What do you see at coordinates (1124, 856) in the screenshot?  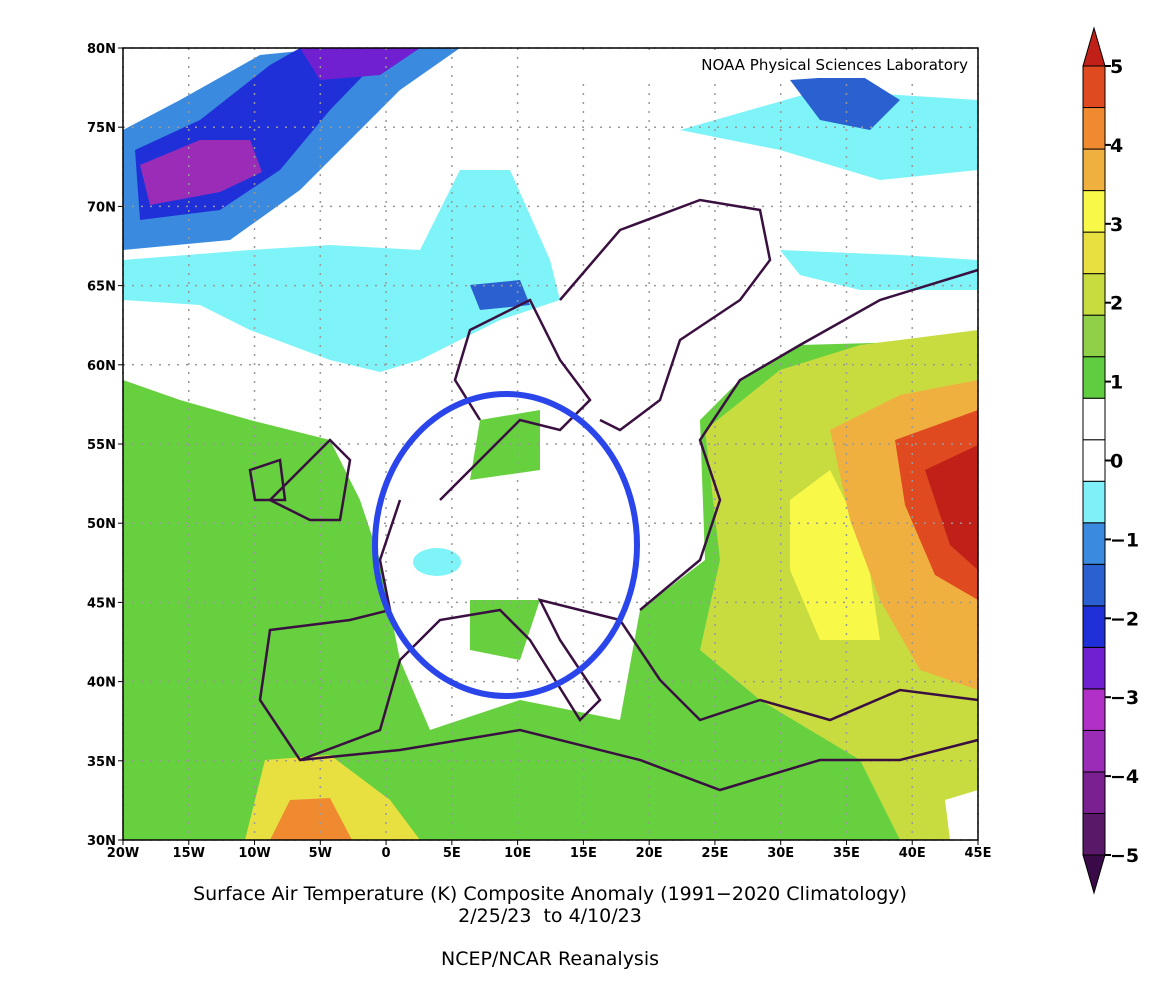 I see `colorbar-label: −5` at bounding box center [1124, 856].